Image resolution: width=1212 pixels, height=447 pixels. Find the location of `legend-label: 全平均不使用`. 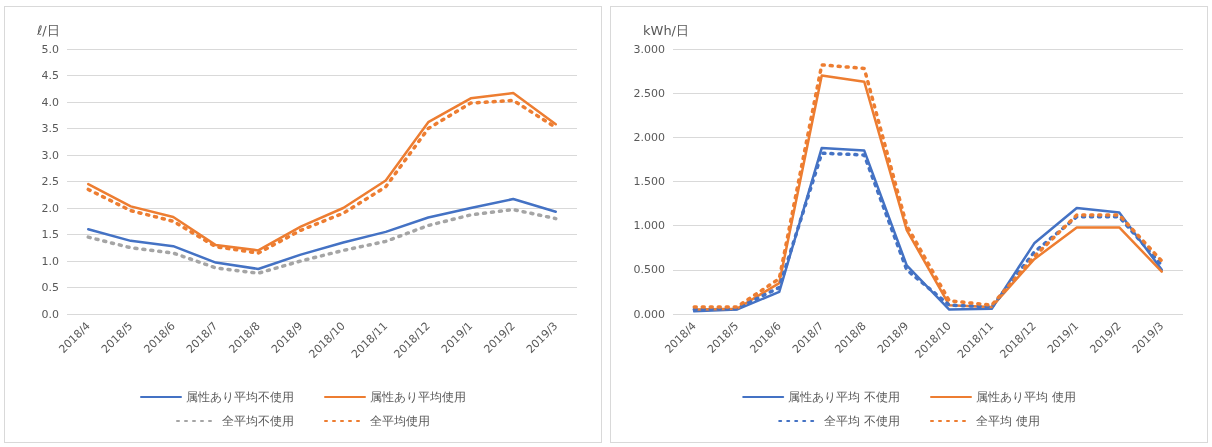

legend-label: 全平均不使用 is located at coordinates (258, 421).